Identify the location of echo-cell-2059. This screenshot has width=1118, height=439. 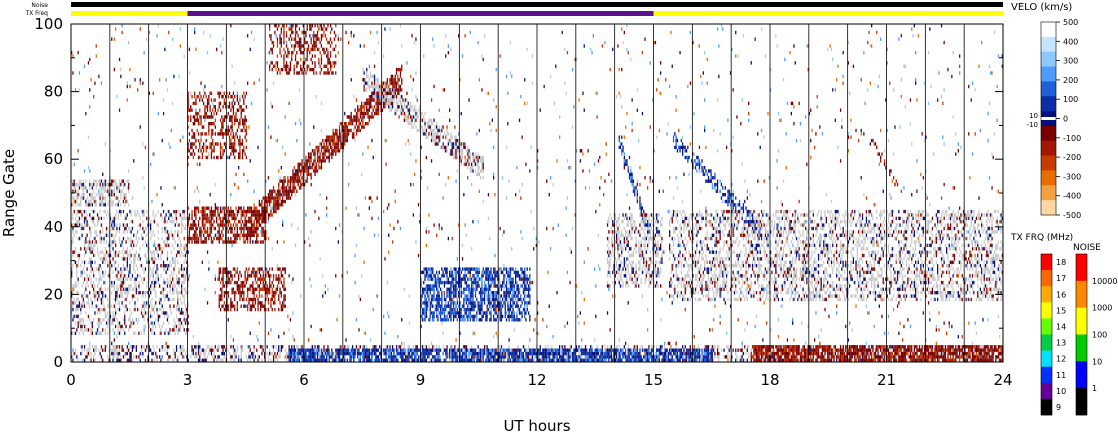
(475, 353).